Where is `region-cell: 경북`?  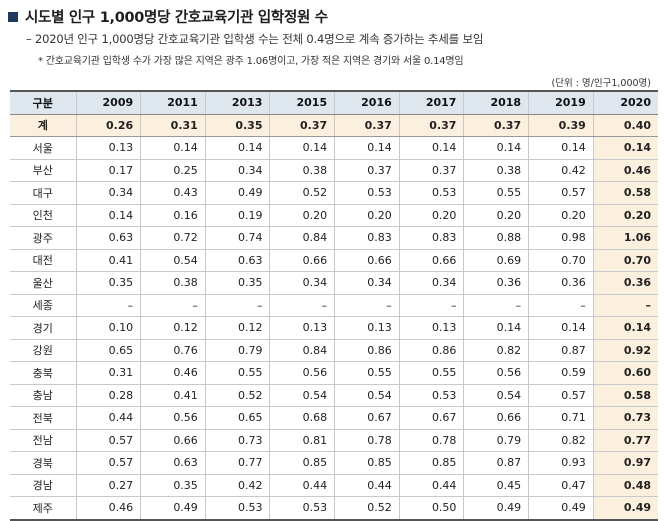
region-cell: 경북 is located at coordinates (43, 463).